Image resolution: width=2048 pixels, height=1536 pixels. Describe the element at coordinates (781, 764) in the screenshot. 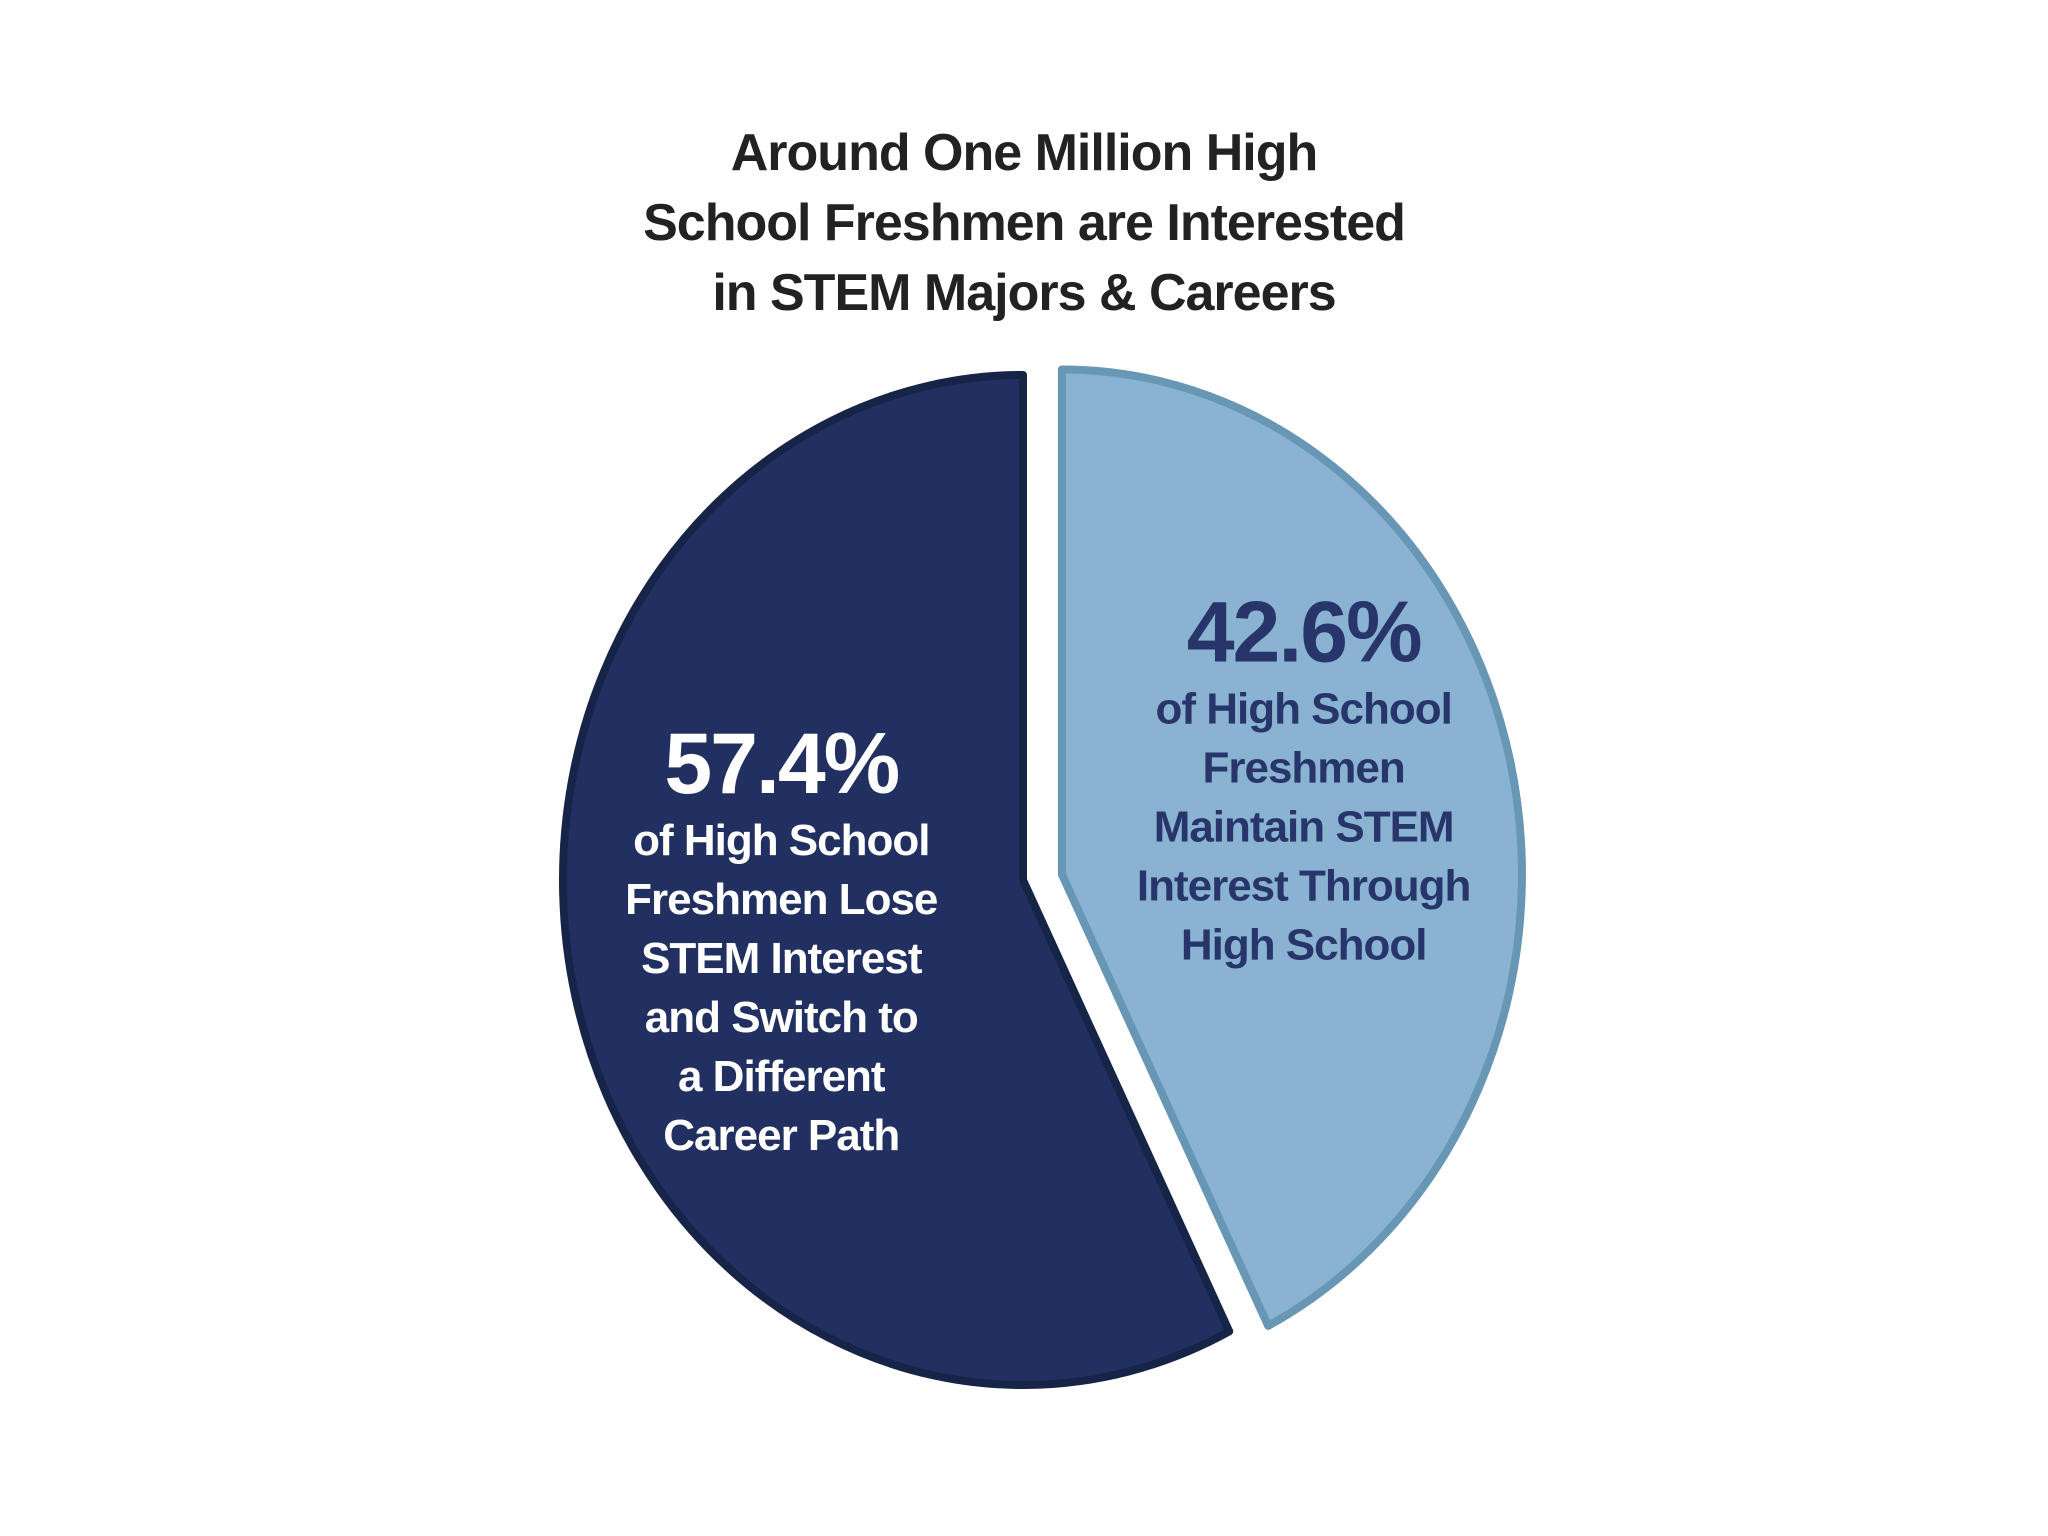

I see `slice-1-value-label: 57.4%` at that location.